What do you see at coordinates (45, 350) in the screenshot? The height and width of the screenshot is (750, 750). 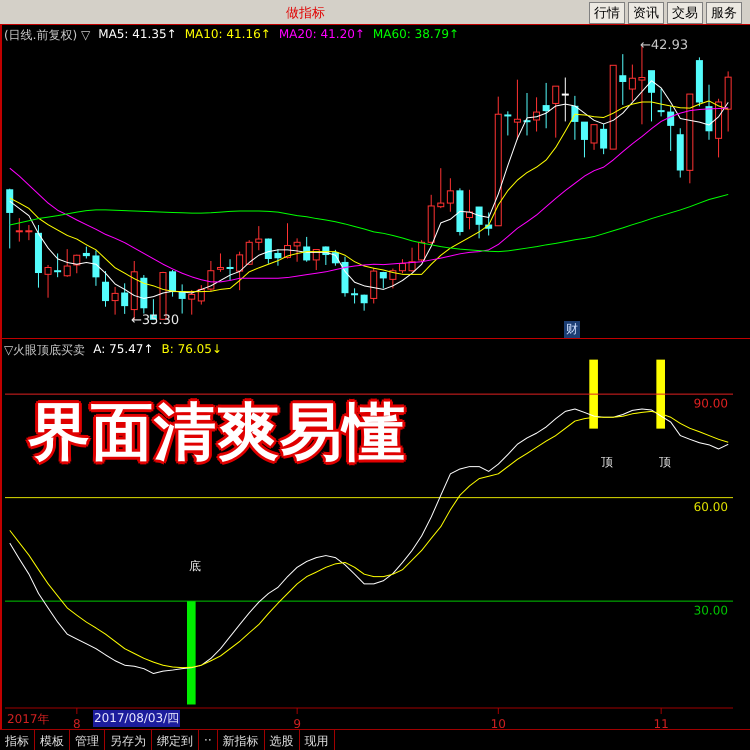 I see `chart-title: ▽火眼顶底买卖` at bounding box center [45, 350].